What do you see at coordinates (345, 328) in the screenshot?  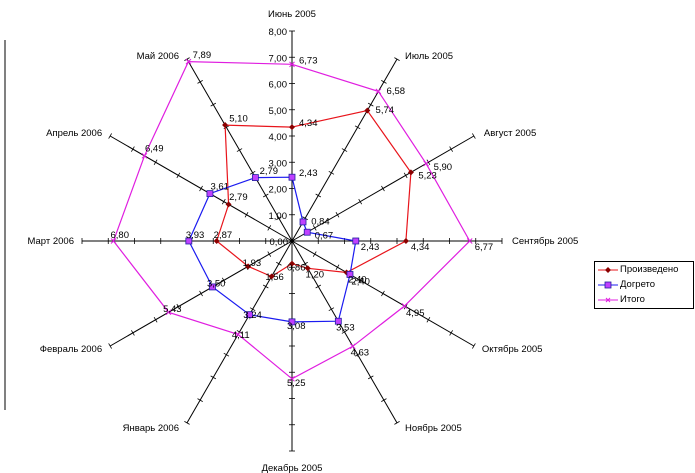 I see `data-label: 3,53` at bounding box center [345, 328].